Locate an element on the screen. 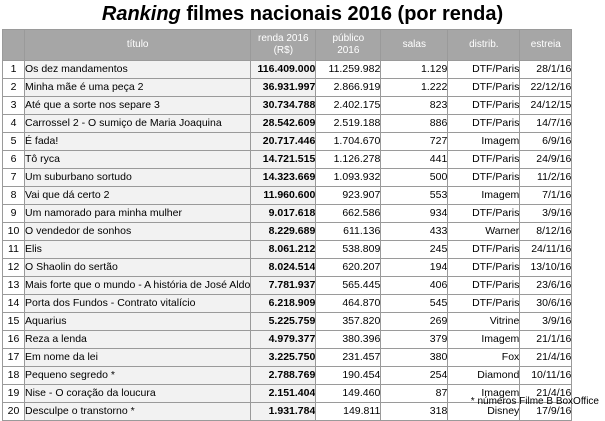 This screenshot has width=605, height=421. cell-estreia: 24/12/15 is located at coordinates (546, 105).